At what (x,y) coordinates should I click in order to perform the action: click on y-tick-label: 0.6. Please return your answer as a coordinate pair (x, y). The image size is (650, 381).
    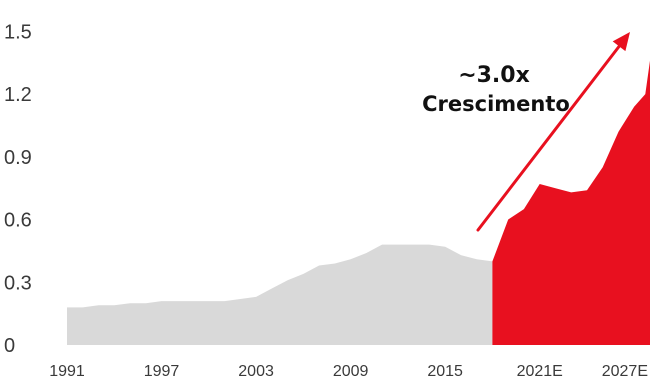
    Looking at the image, I should click on (18, 221).